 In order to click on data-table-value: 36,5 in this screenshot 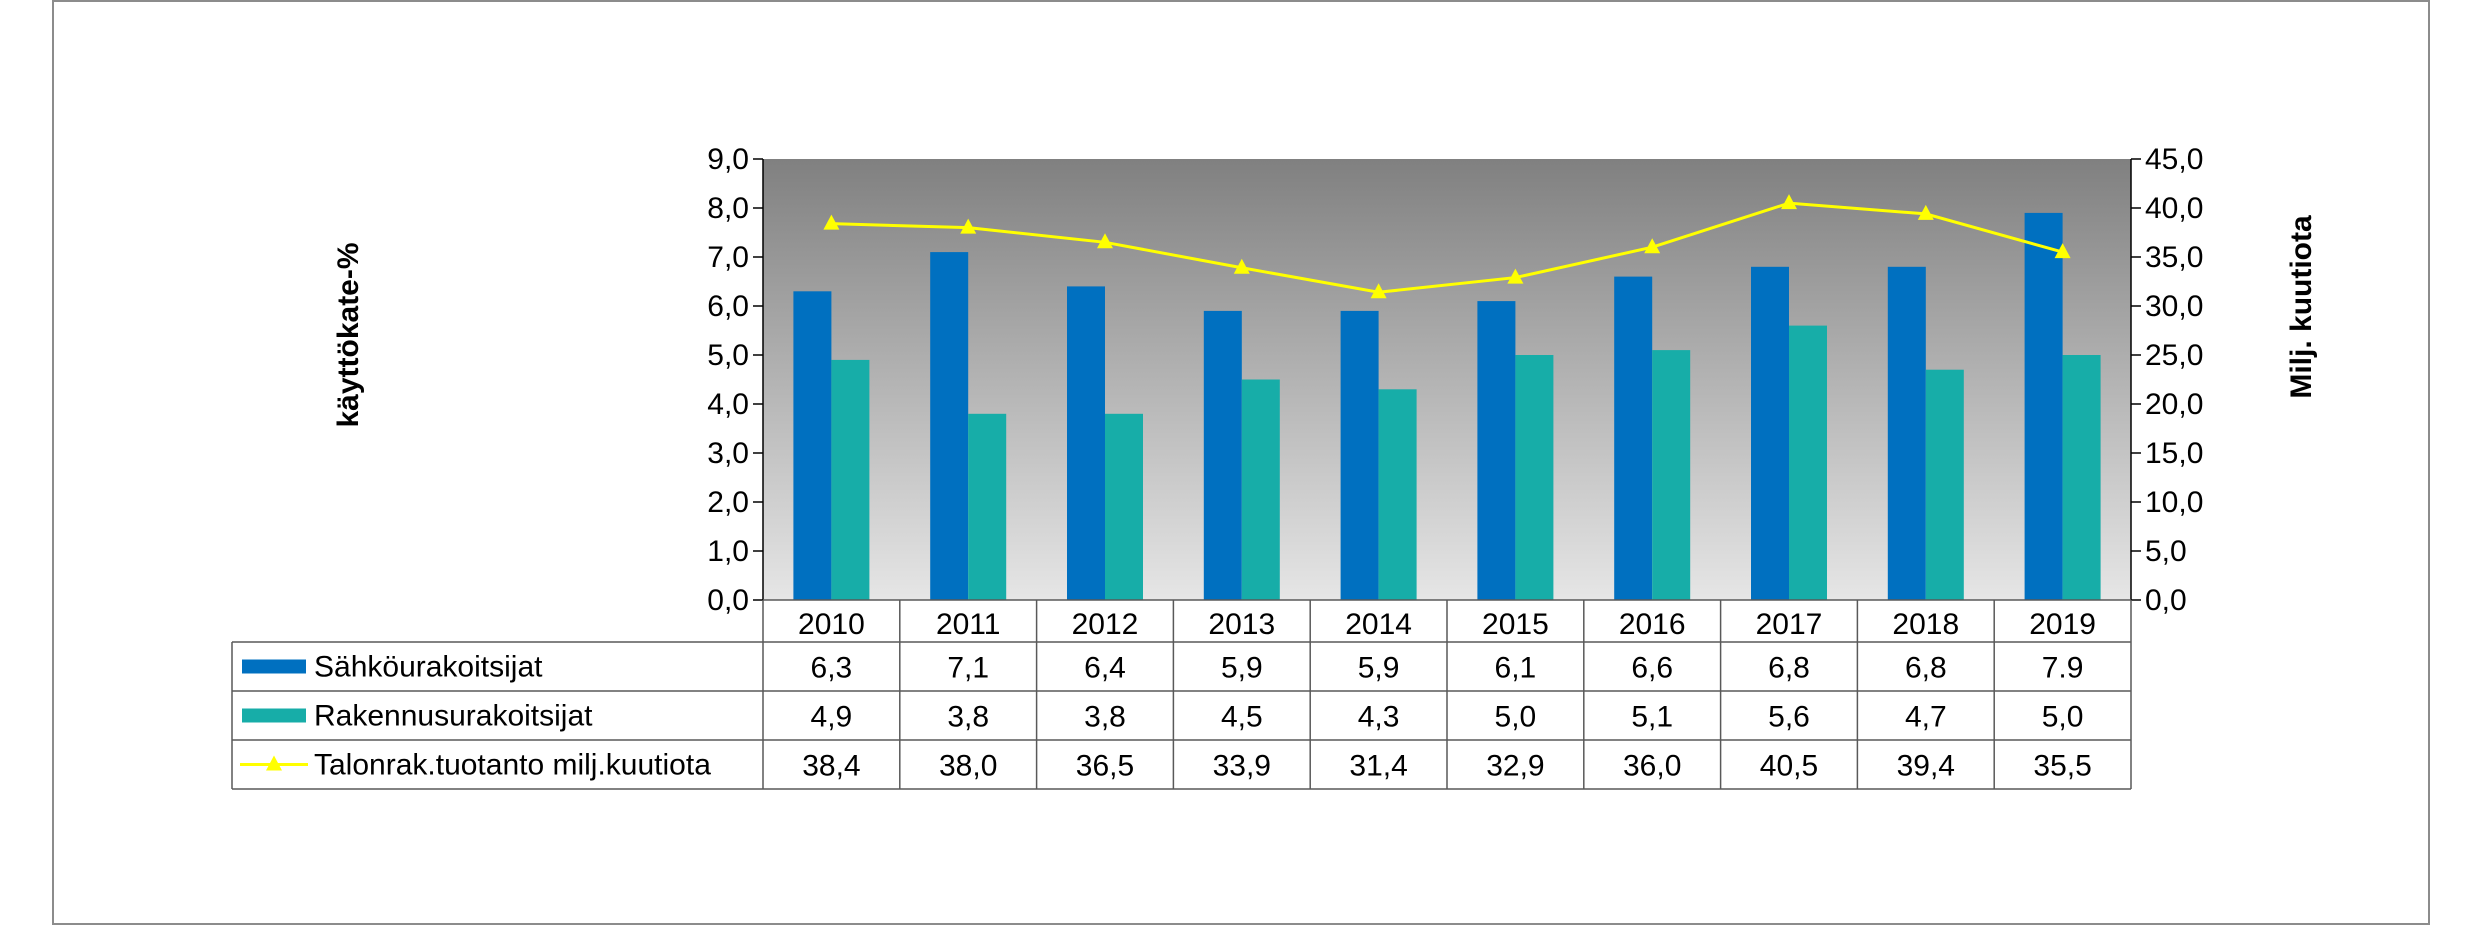, I will do `click(1105, 766)`.